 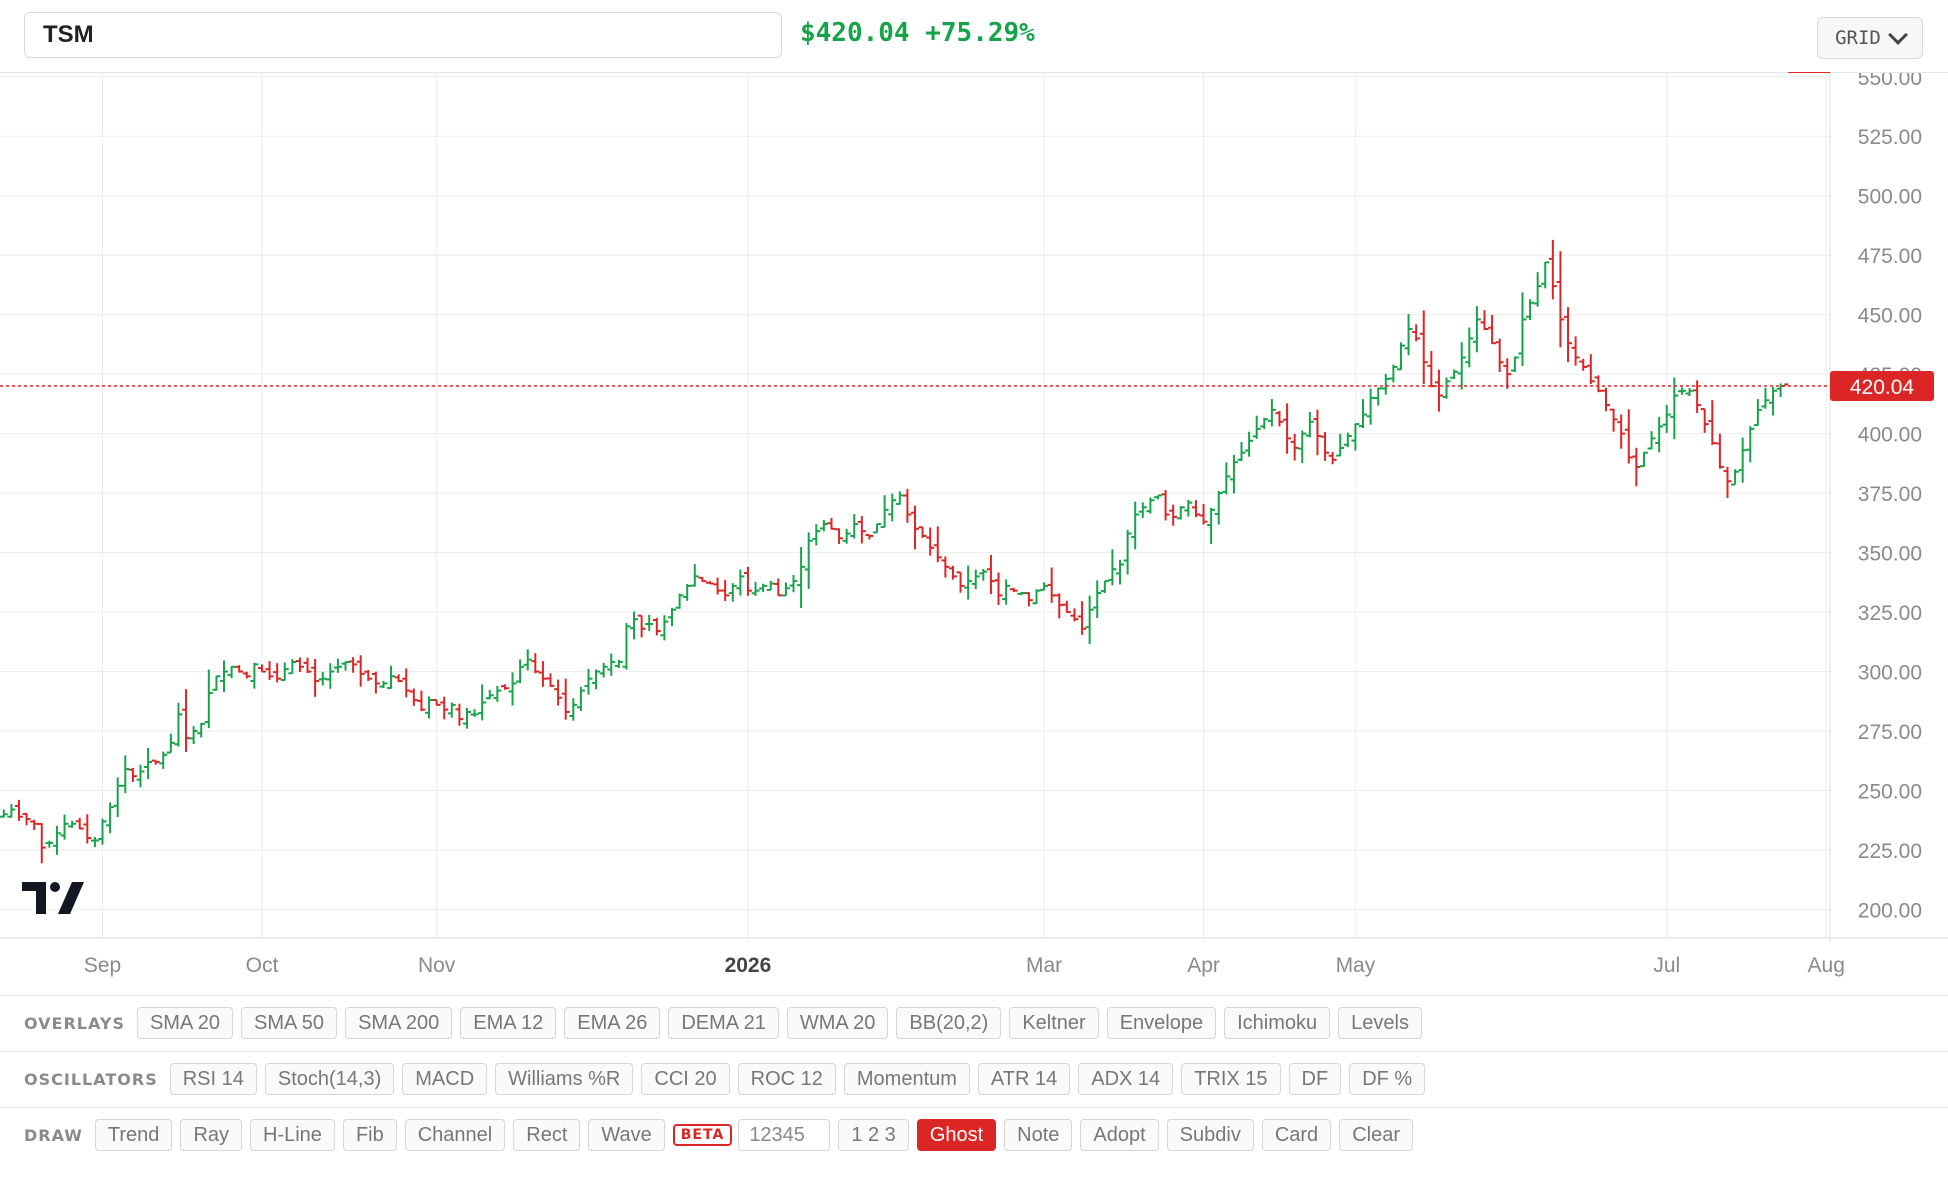 What do you see at coordinates (626, 1135) in the screenshot?
I see `wave-button: Wave` at bounding box center [626, 1135].